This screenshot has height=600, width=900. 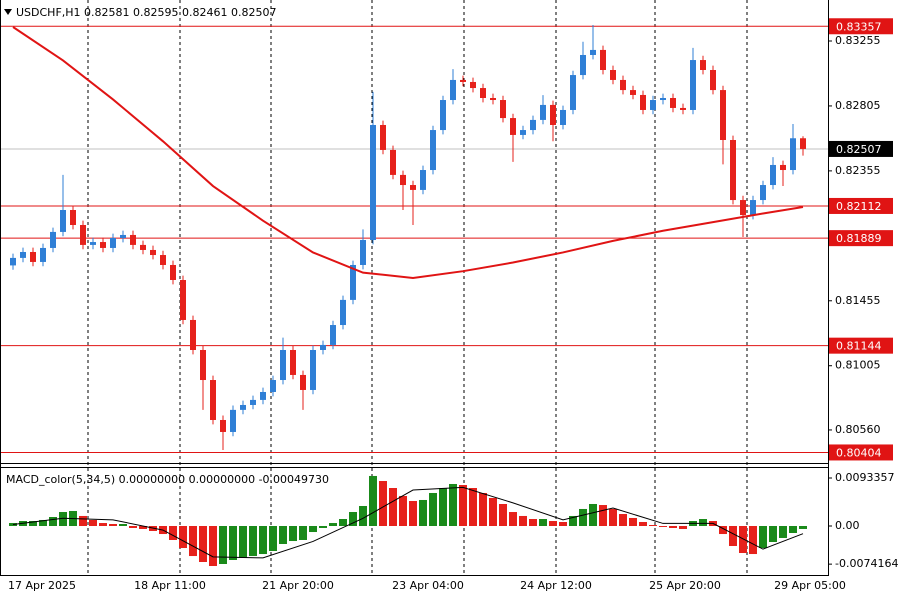 What do you see at coordinates (408, 522) in the screenshot?
I see `signal-line` at bounding box center [408, 522].